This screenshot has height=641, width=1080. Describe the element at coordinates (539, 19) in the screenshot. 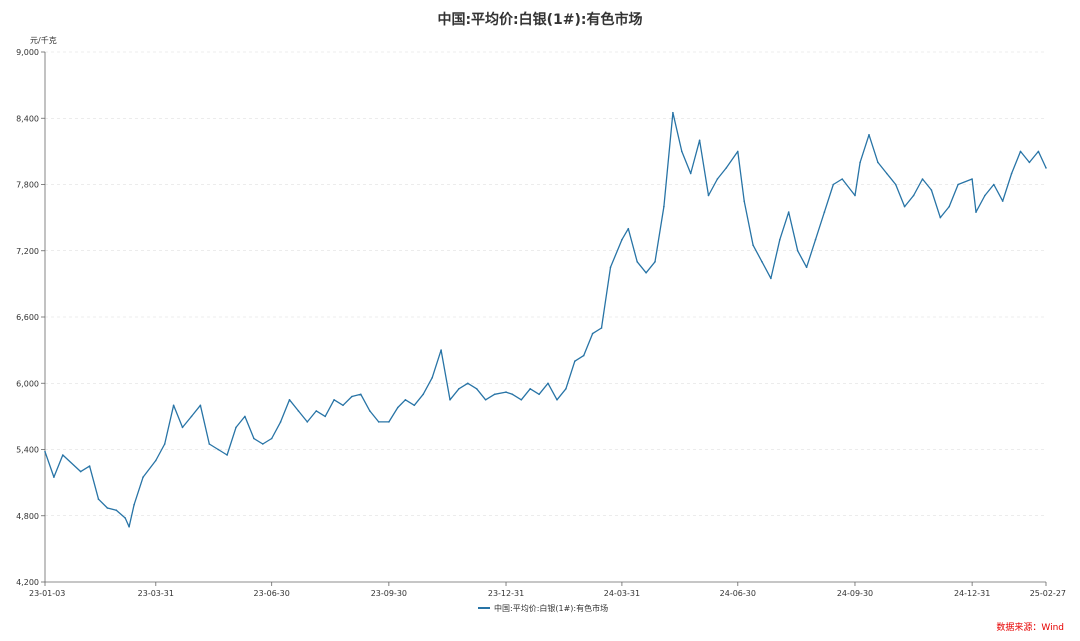

I see `chart-title: 中国:平均价:白银(1#):有色市场` at that location.